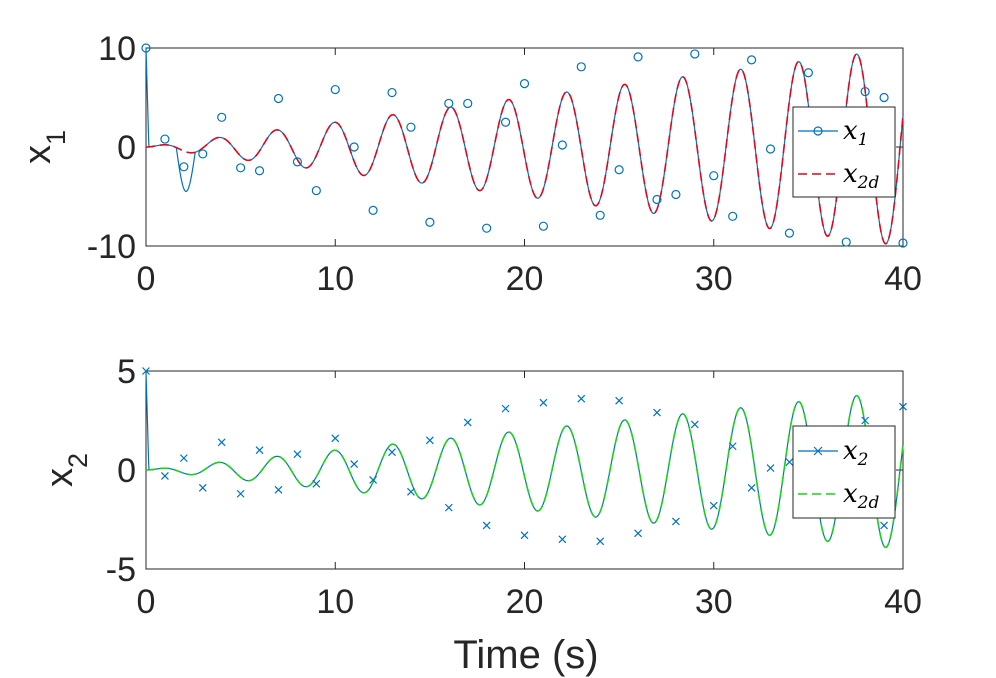 This screenshot has height=678, width=996. Describe the element at coordinates (818, 451) in the screenshot. I see `bottom-legend-x2-marker` at that location.